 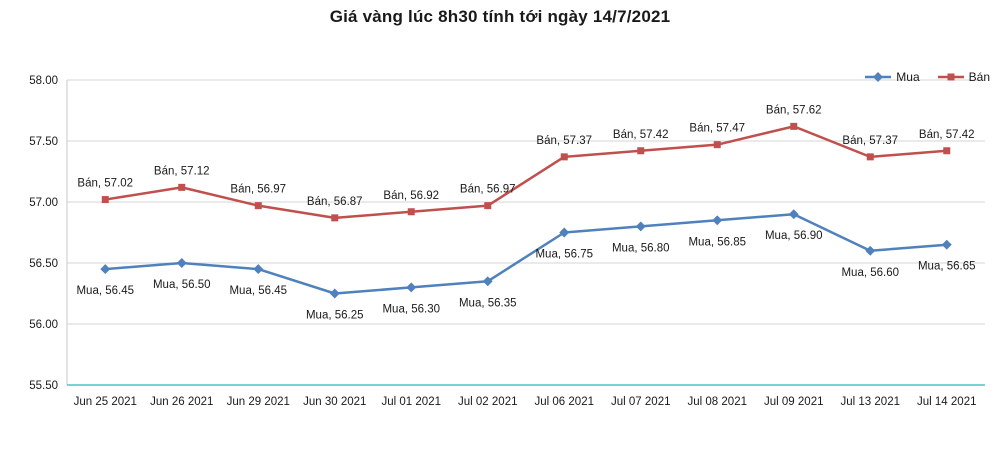 I want to click on x-axis-tick-label: Jul 07 2021, so click(x=640, y=402).